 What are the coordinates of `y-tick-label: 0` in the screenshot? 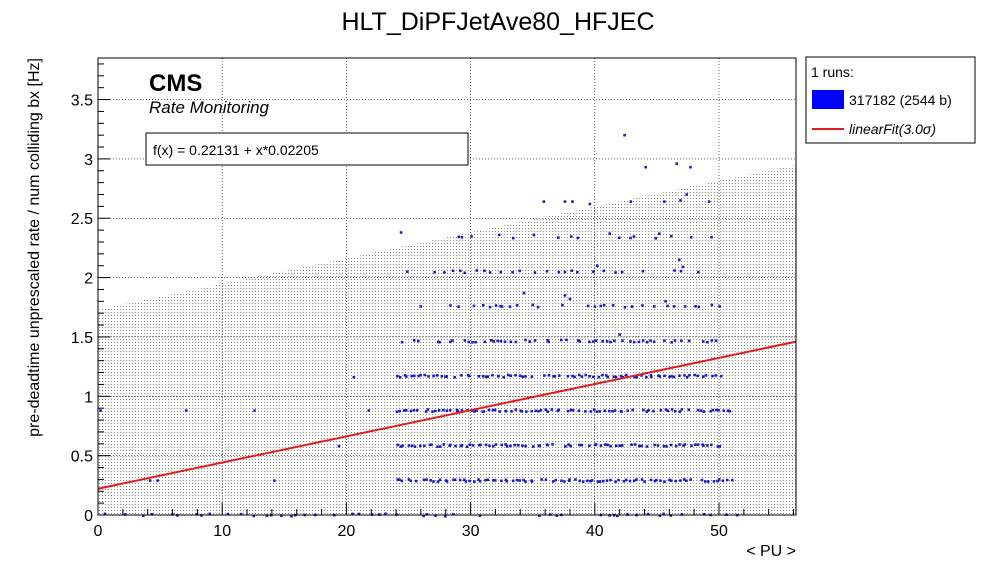 It's located at (88, 516).